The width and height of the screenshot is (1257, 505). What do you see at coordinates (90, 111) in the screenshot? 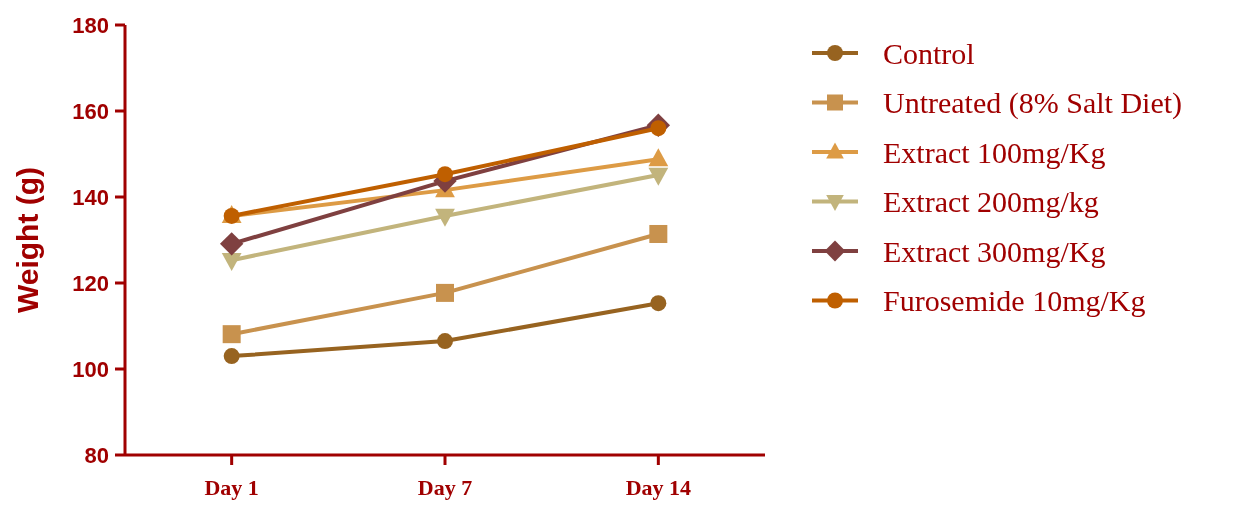
I see `y-tick-label: 160` at bounding box center [90, 111].